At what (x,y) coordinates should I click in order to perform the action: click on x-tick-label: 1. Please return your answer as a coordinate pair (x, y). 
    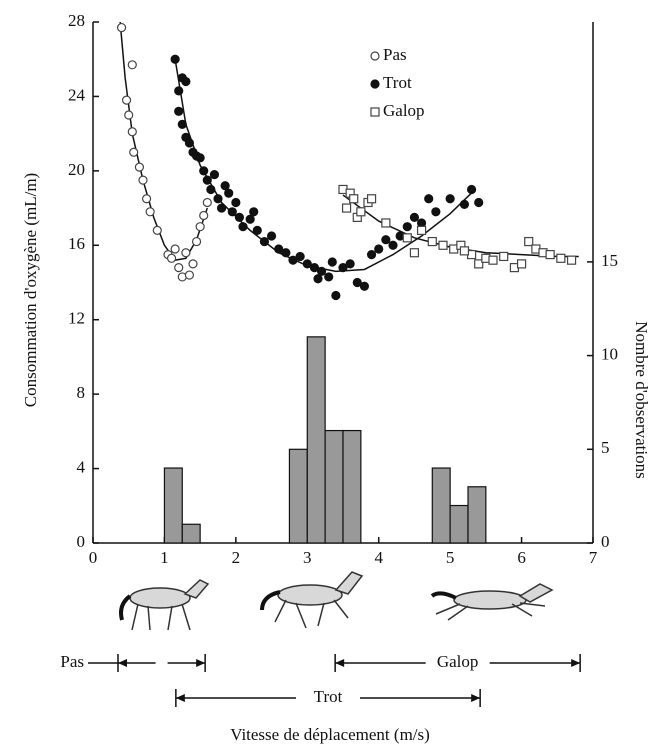
    Looking at the image, I should click on (164, 557).